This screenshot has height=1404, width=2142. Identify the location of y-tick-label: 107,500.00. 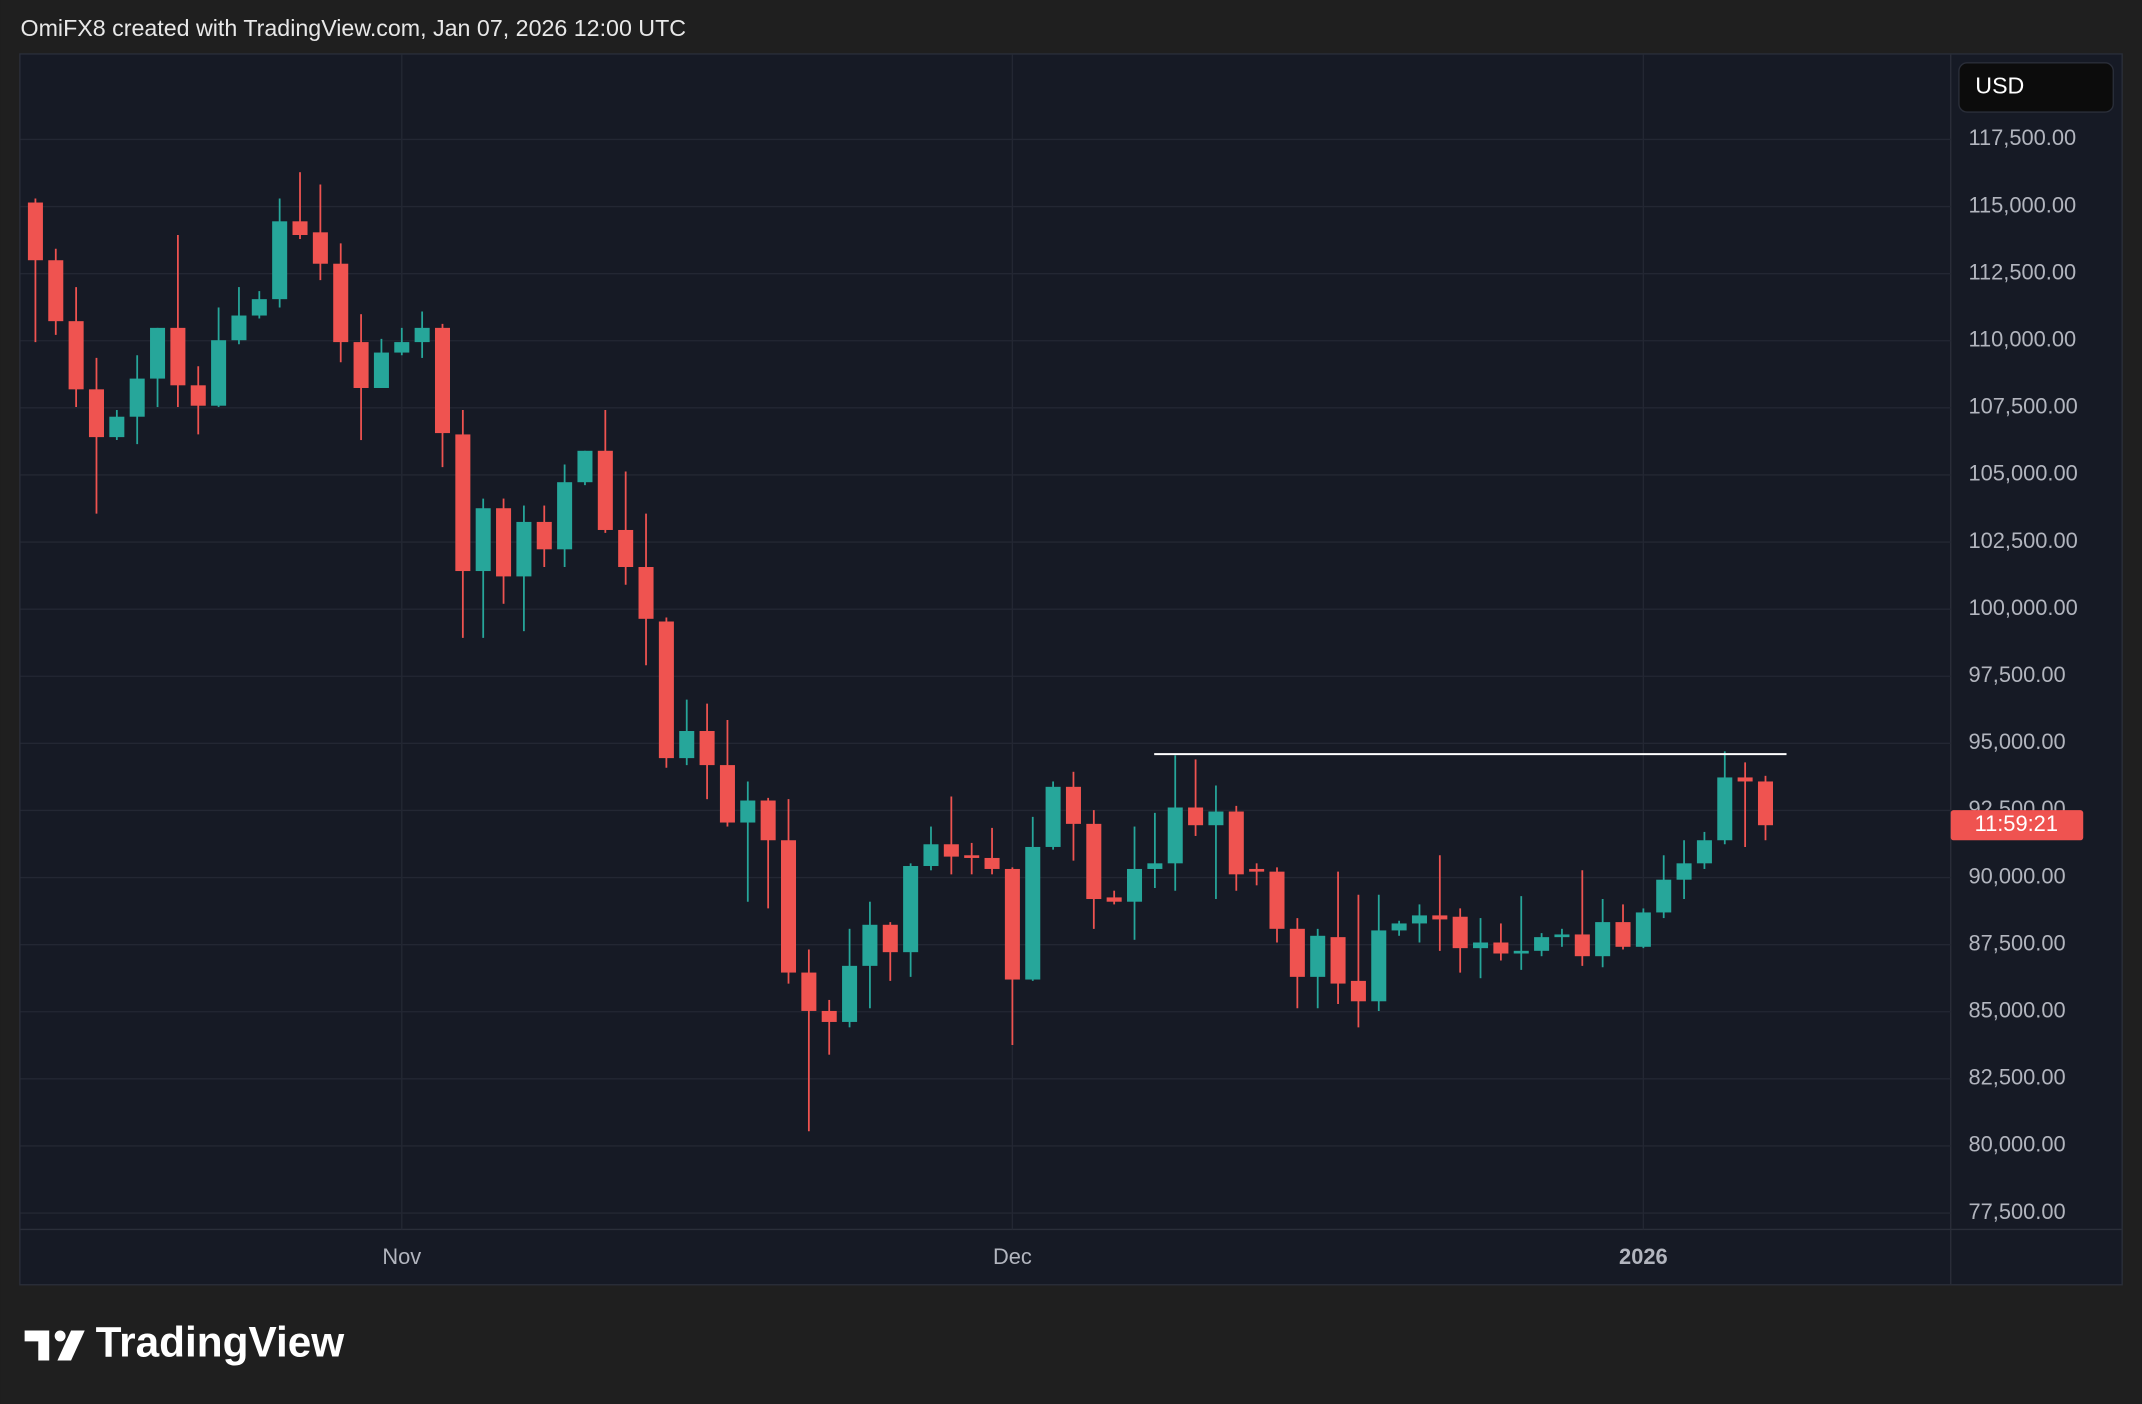
(2022, 406).